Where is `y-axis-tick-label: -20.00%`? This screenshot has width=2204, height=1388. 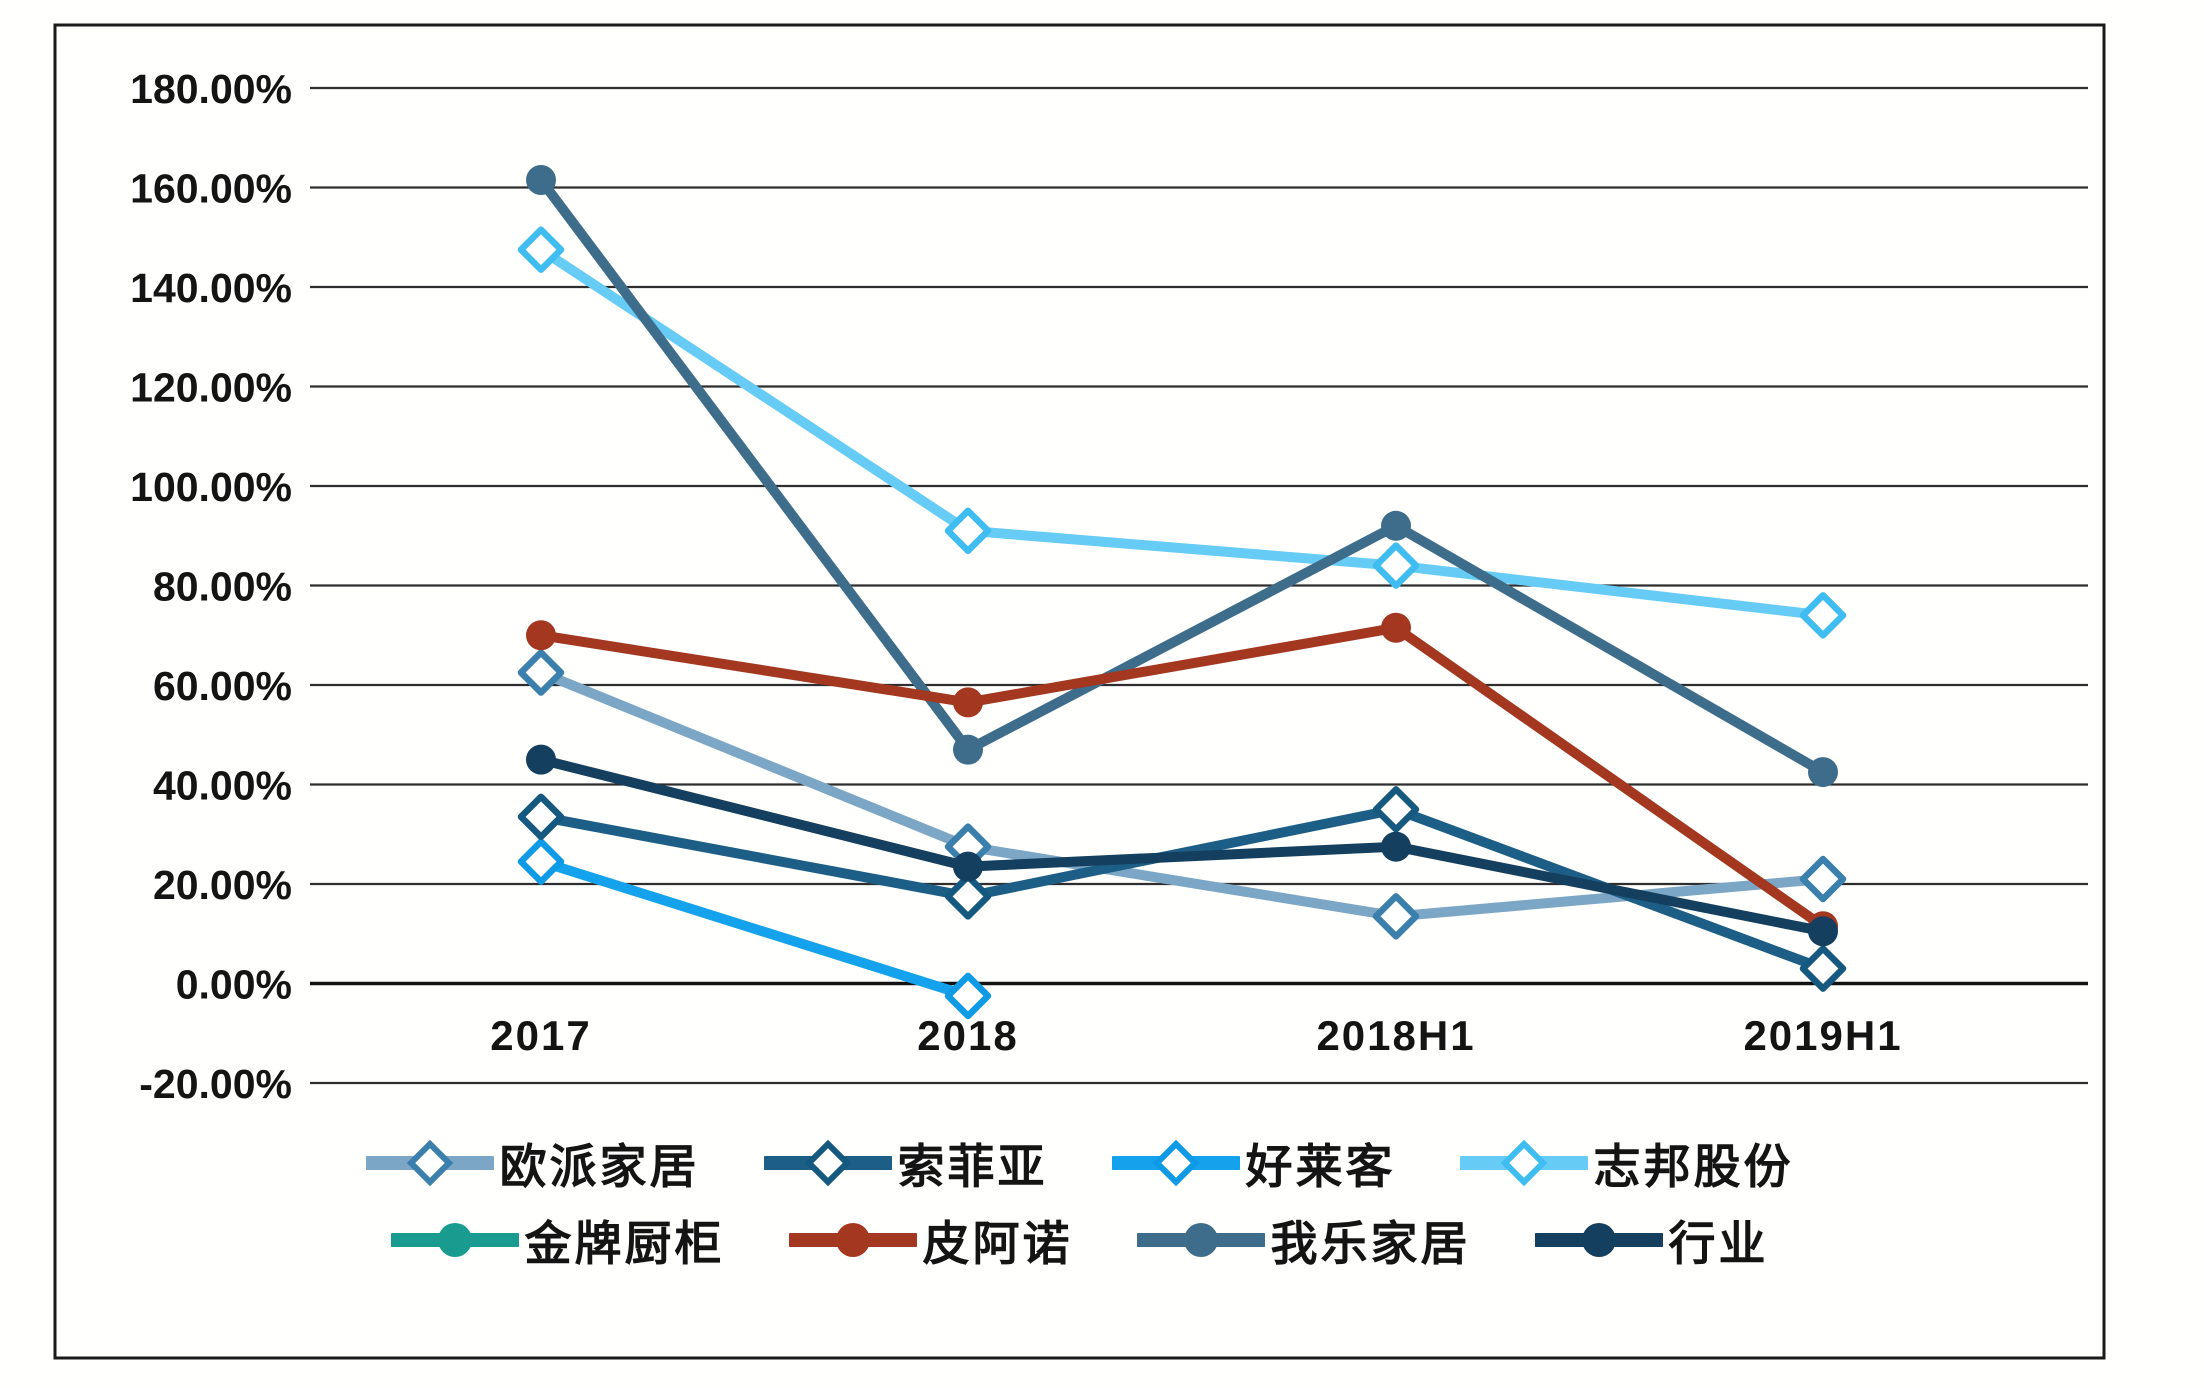
y-axis-tick-label: -20.00% is located at coordinates (215, 1084).